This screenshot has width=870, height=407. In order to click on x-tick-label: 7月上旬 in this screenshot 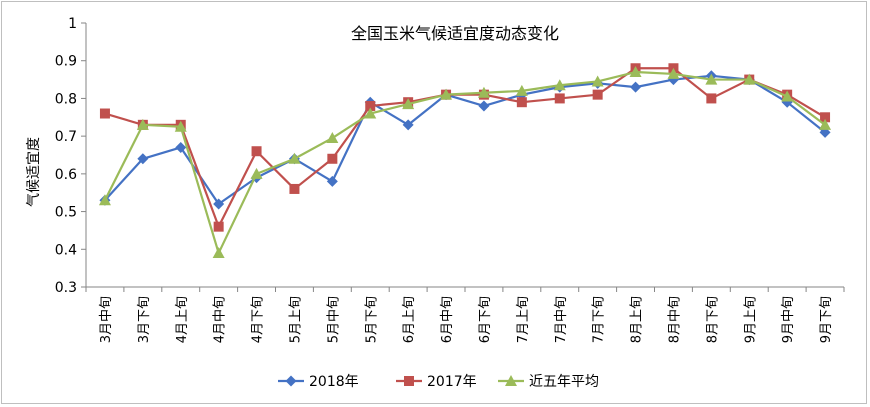, I will do `click(523, 319)`.